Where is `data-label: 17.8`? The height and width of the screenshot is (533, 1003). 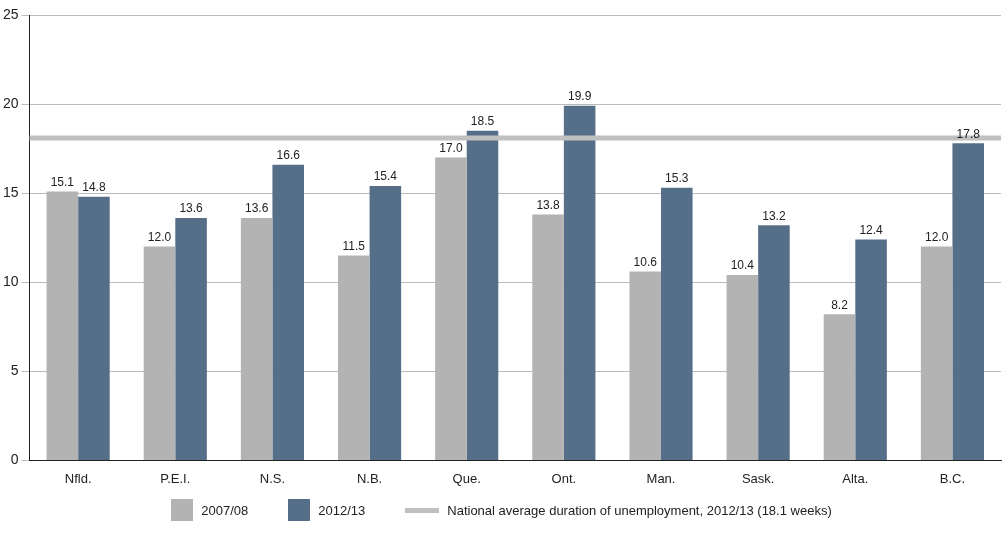 data-label: 17.8 is located at coordinates (968, 133).